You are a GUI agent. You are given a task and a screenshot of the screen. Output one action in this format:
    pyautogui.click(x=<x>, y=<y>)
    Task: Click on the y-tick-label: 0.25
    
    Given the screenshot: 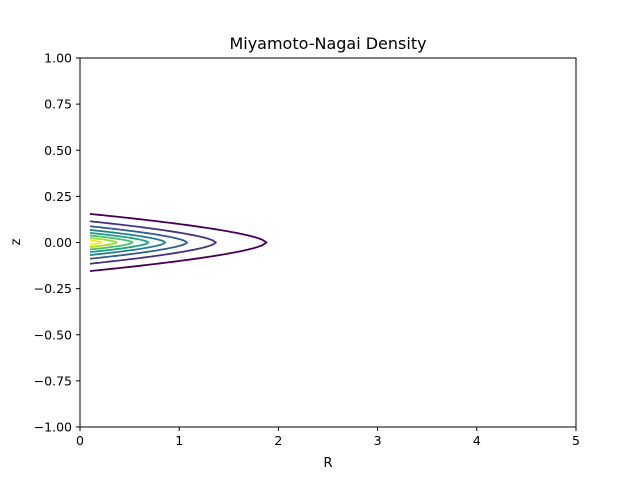 What is the action you would take?
    pyautogui.click(x=58, y=196)
    